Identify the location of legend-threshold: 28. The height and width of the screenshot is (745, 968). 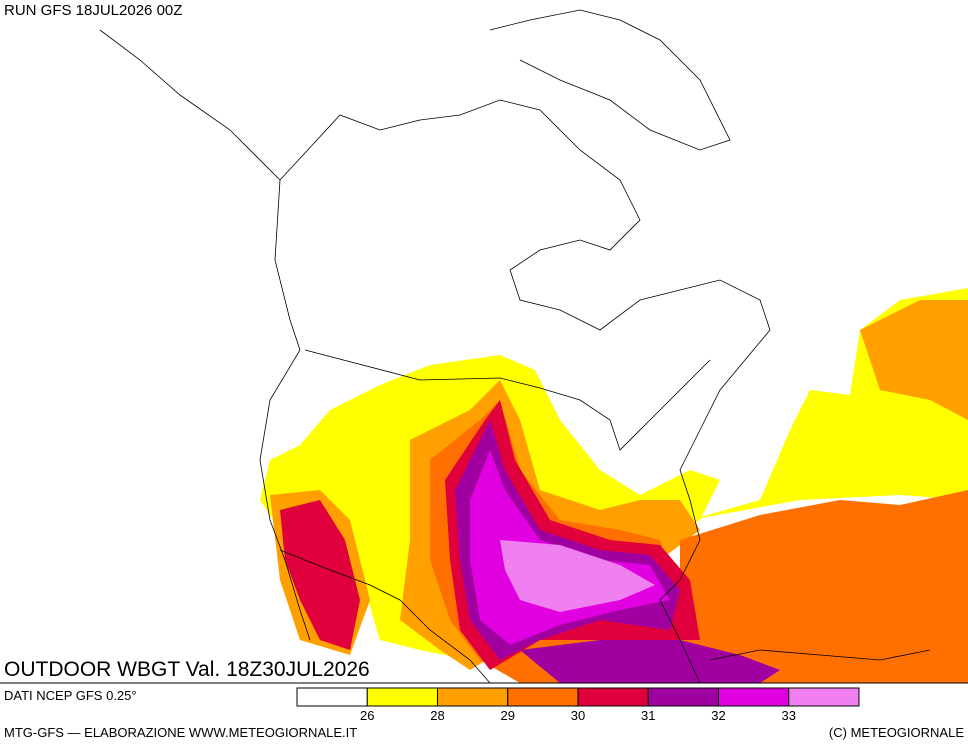
(437, 715).